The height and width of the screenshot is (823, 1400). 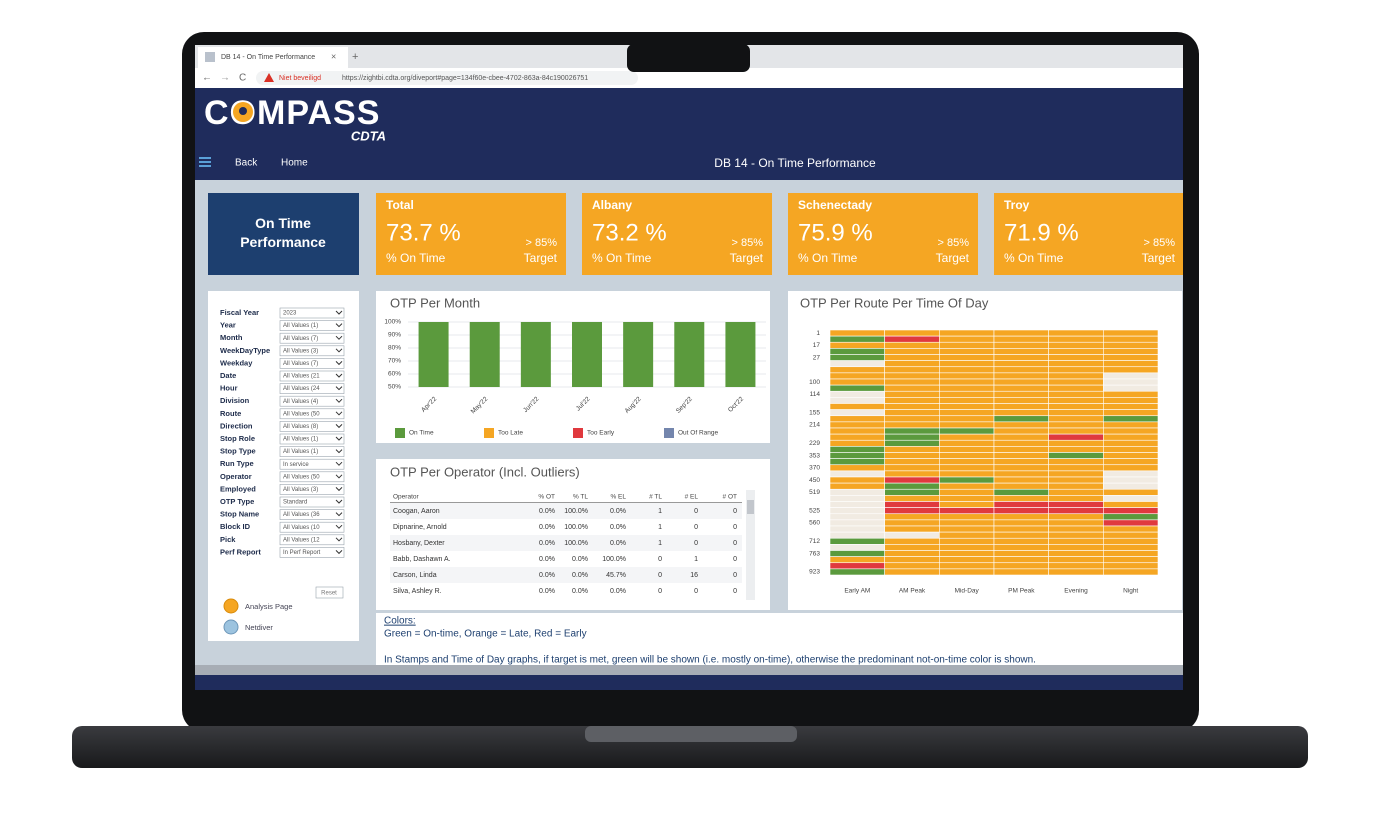 I want to click on hamburger, so click(x=205, y=162).